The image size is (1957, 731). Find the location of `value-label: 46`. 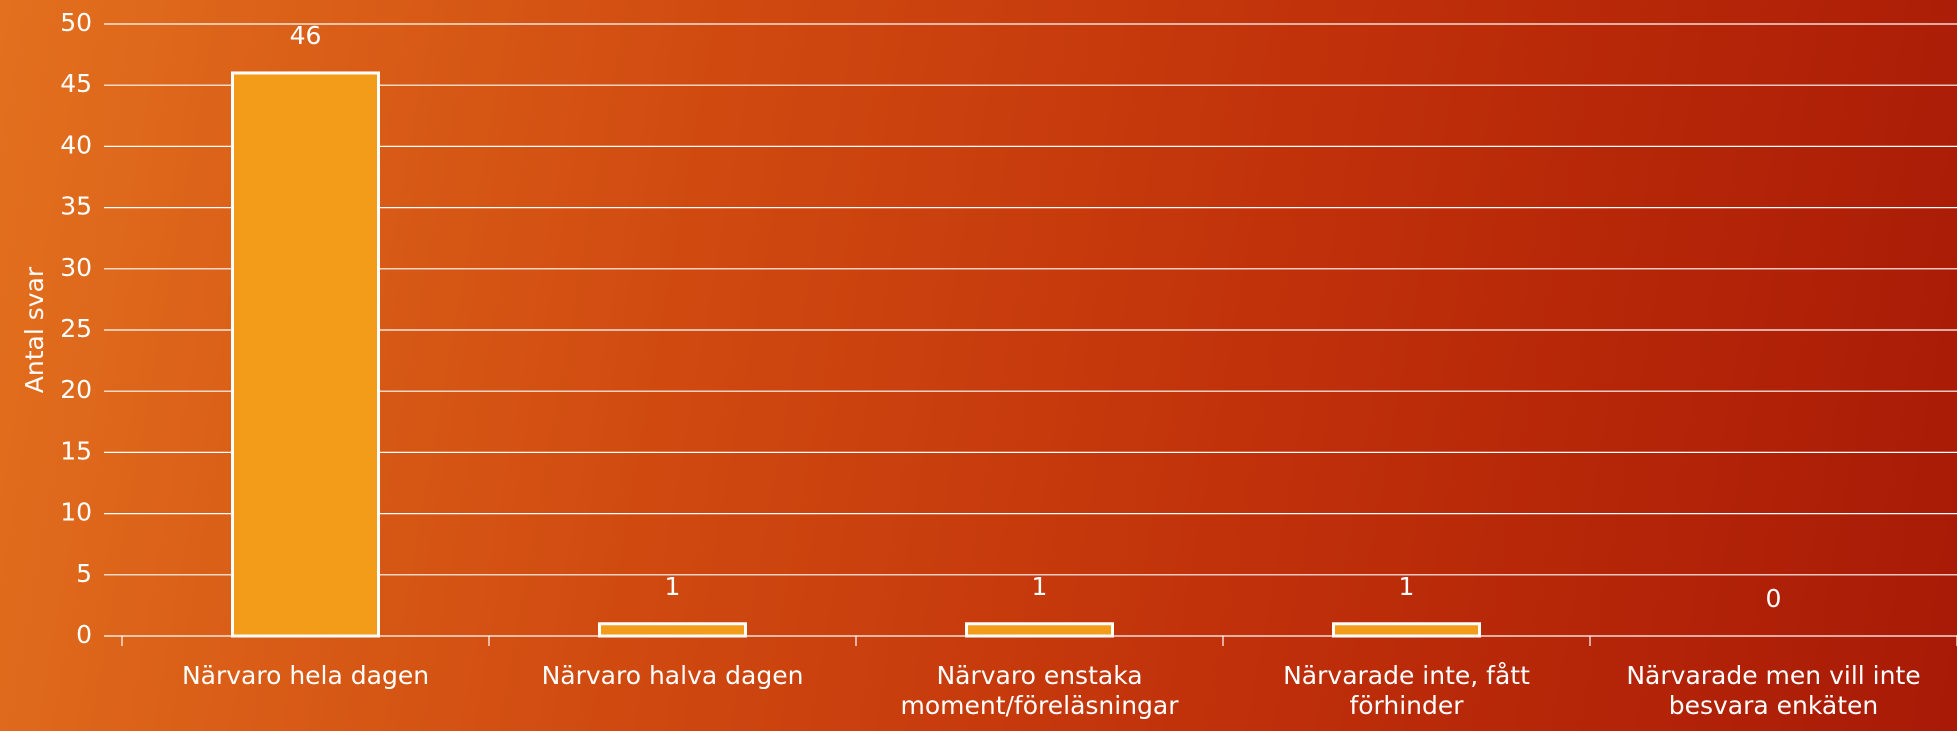

value-label: 46 is located at coordinates (306, 35).